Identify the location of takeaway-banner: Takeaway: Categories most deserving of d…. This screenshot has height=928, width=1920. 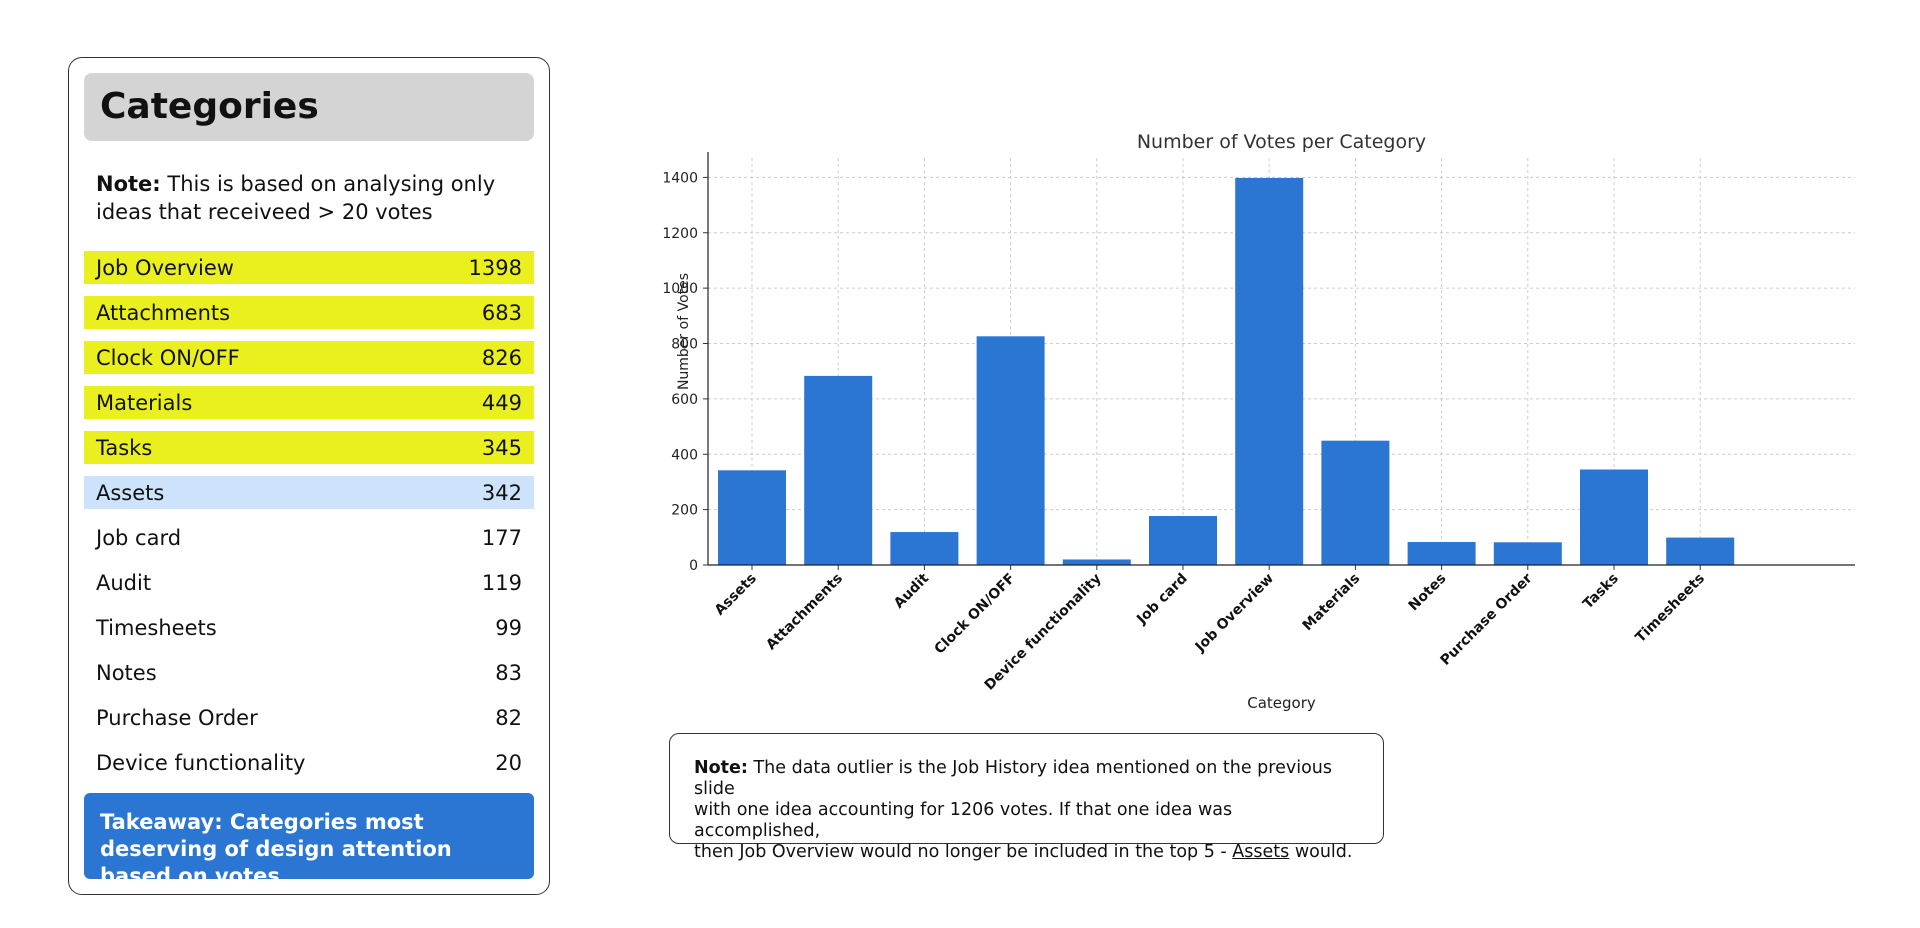
(309, 840).